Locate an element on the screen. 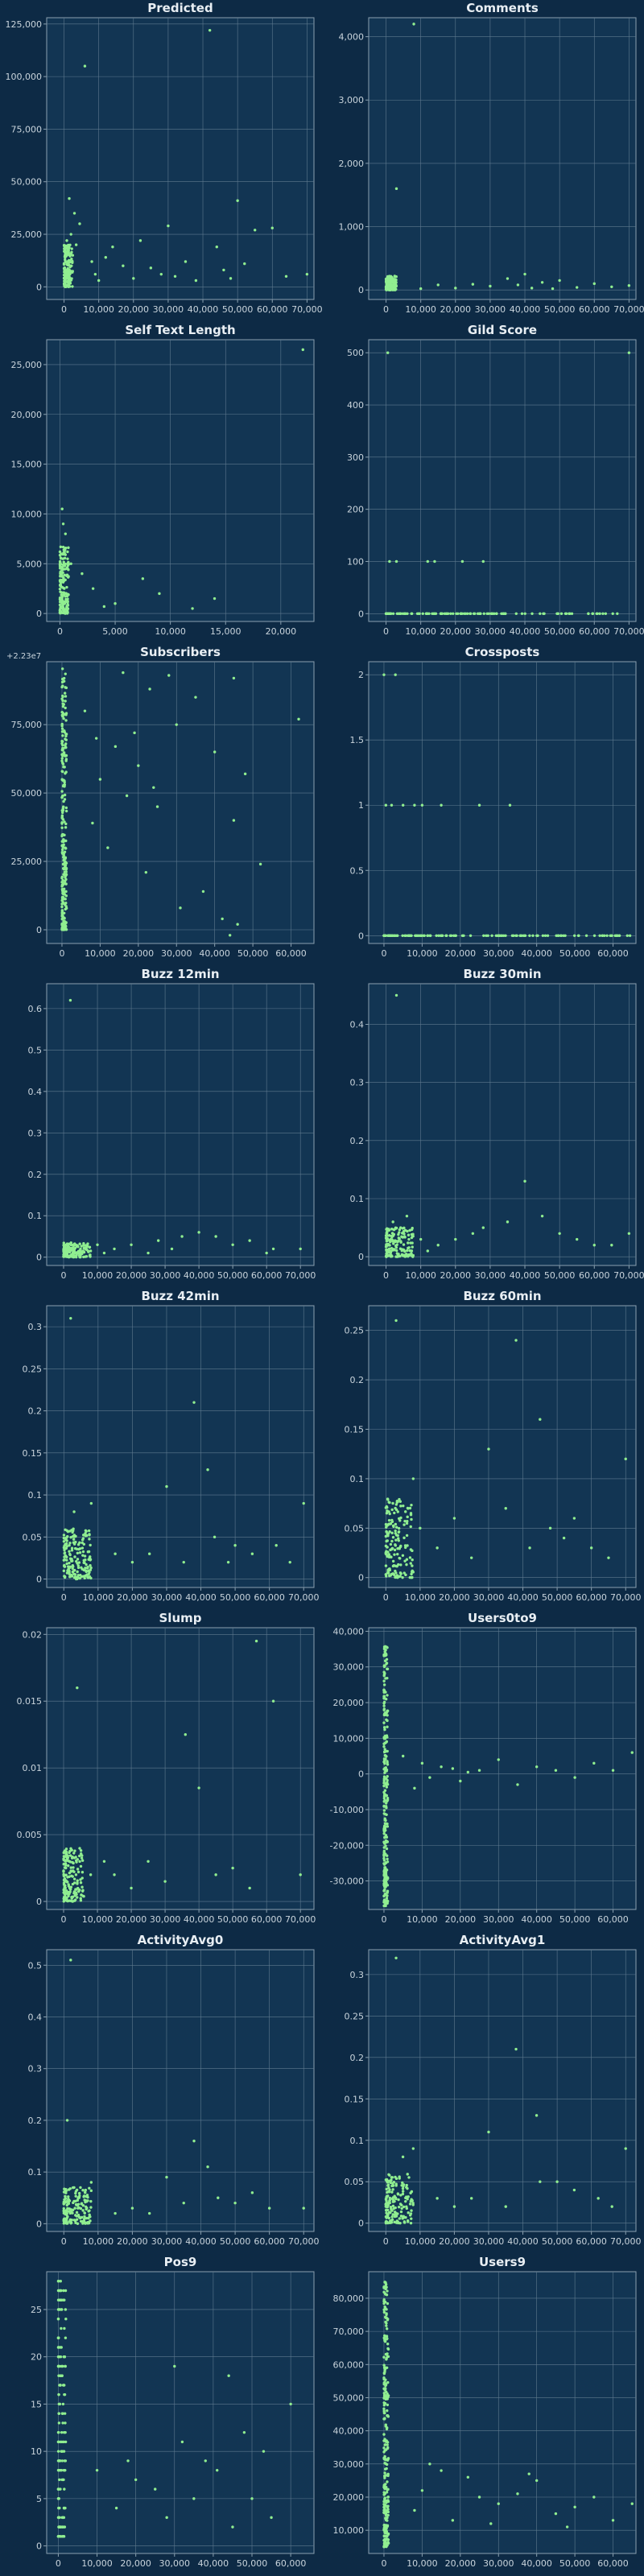 The height and width of the screenshot is (2576, 644). x-tick-label: 60,000 is located at coordinates (267, 1275).